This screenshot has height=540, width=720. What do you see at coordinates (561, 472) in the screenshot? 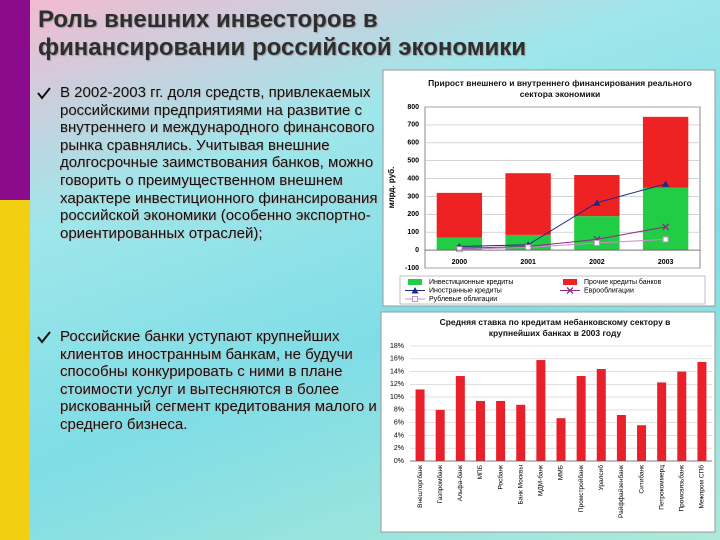
I see `x-tick-label: ММБ` at bounding box center [561, 472].